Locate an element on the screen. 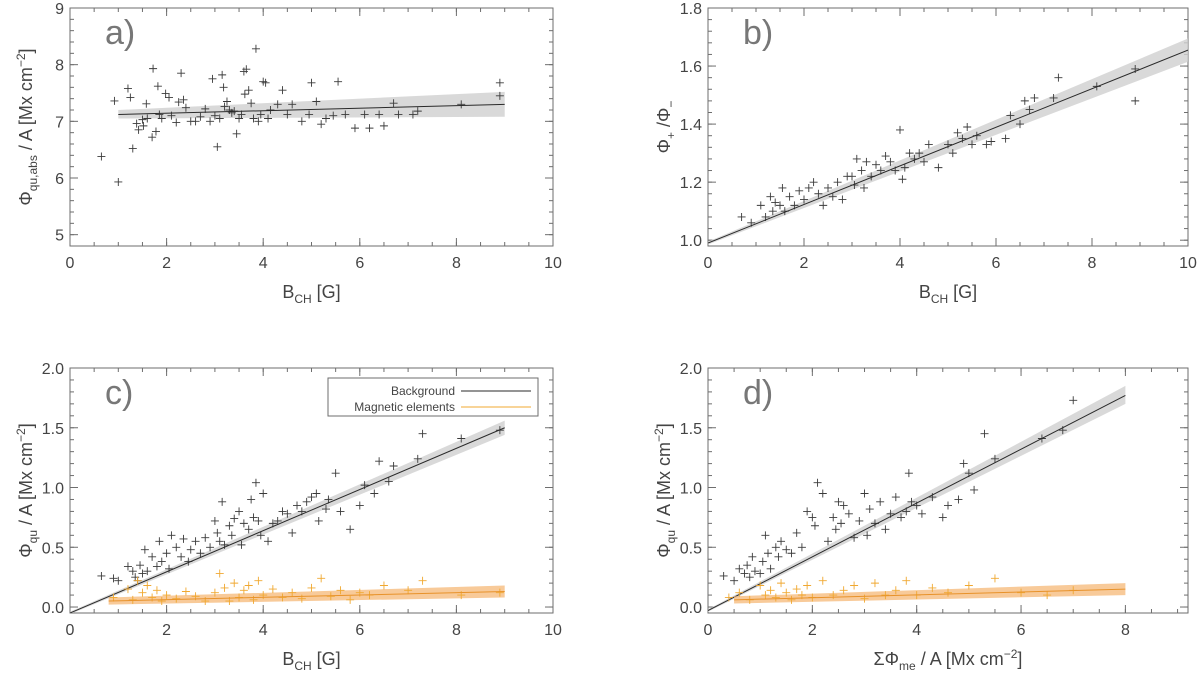  x-axis-label: BCH [G] is located at coordinates (948, 294).